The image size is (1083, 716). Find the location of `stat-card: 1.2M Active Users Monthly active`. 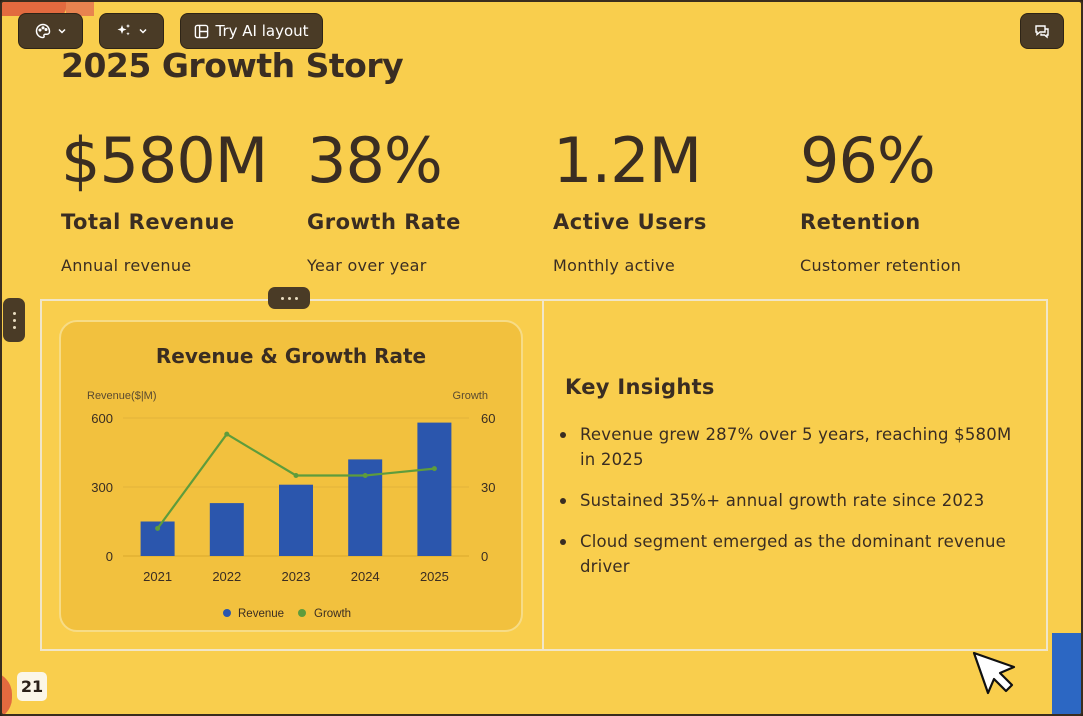

stat-card: 1.2M Active Users Monthly active is located at coordinates (673, 198).